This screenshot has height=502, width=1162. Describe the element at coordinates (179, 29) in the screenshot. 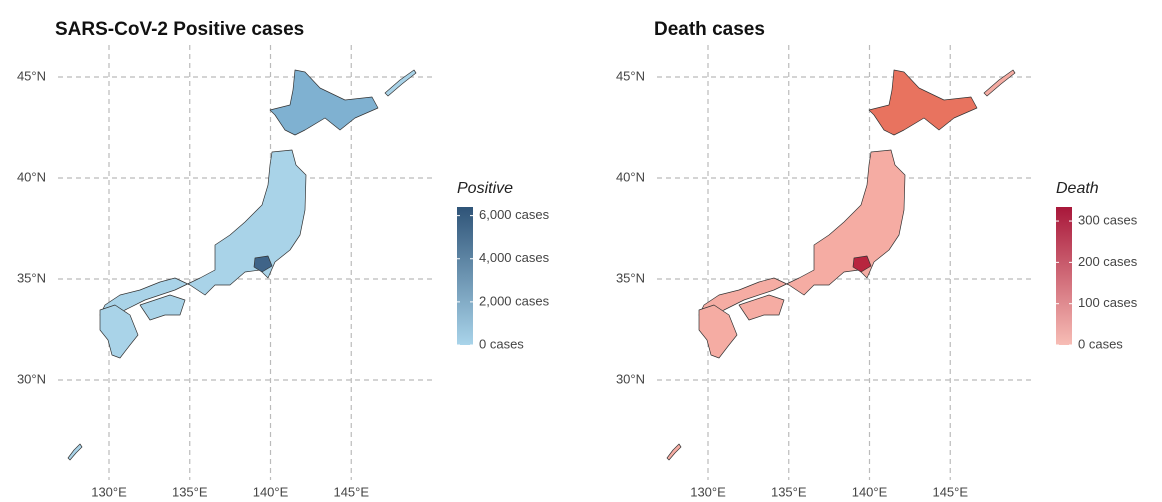

I see `map-title: SARS-CoV-2 Positive cases` at that location.